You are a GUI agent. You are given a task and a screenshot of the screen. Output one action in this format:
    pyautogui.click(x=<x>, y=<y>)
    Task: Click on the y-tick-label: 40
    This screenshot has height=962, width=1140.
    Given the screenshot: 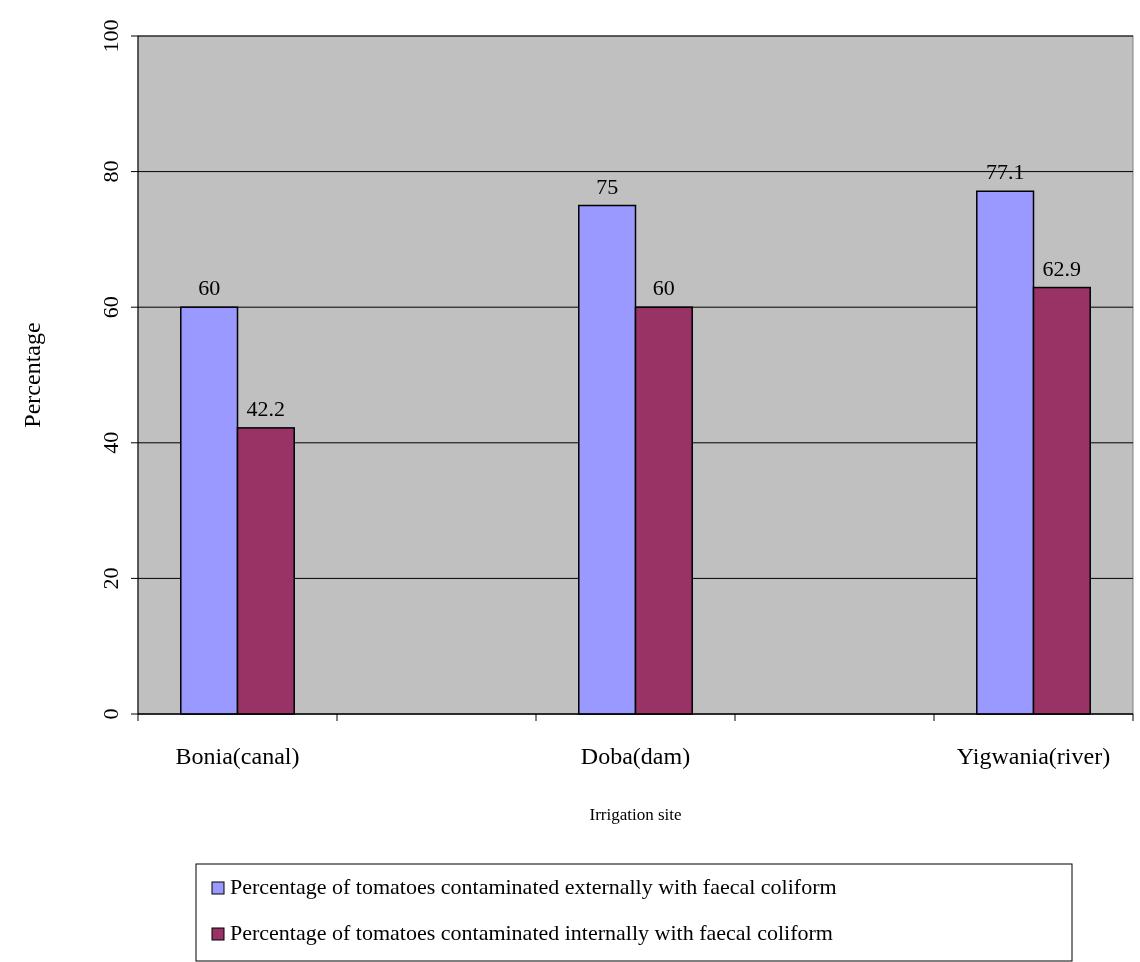 What is the action you would take?
    pyautogui.click(x=110, y=442)
    